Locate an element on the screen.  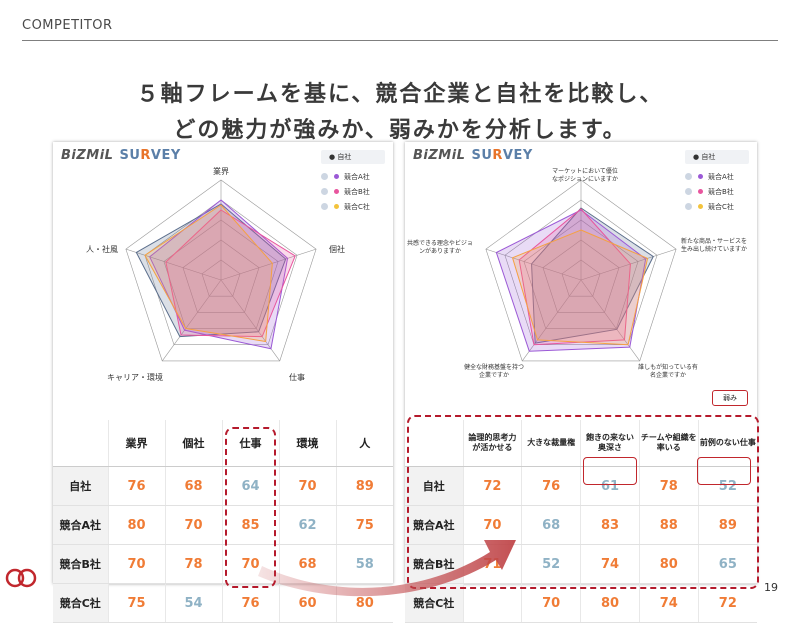
axis-label: 個社 is located at coordinates (337, 249).